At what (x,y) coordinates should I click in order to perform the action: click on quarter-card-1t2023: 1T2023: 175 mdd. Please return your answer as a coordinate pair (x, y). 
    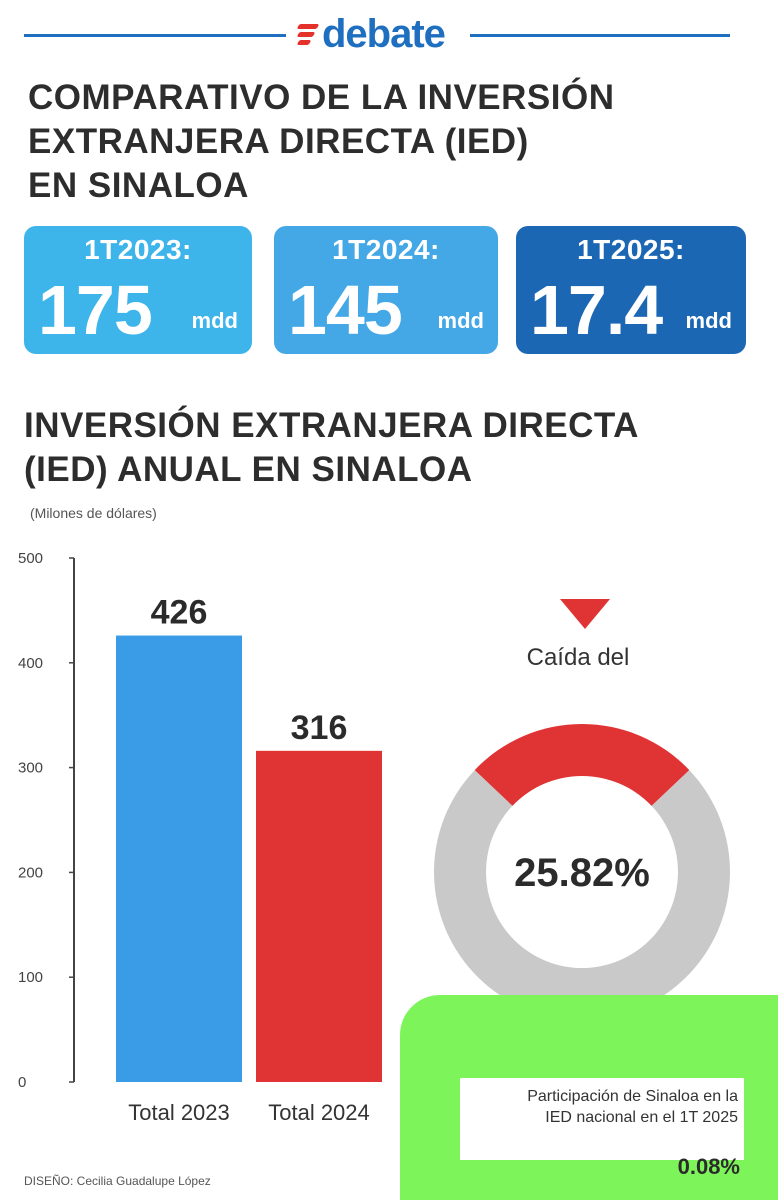
    Looking at the image, I should click on (138, 290).